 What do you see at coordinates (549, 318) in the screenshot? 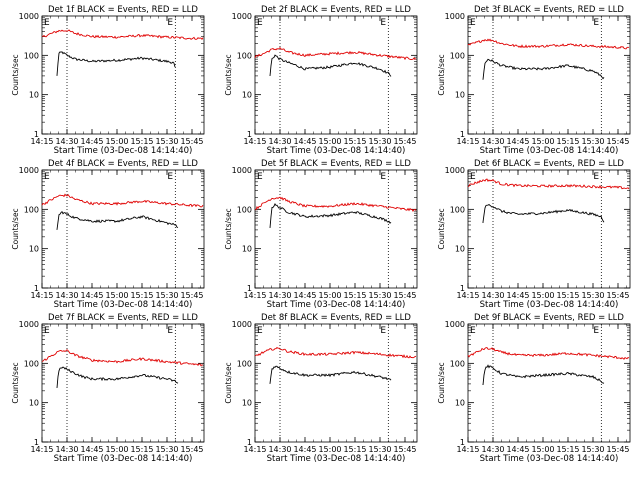
I see `panel-title: Det 9f BLACK = Events, RED = LLD` at bounding box center [549, 318].